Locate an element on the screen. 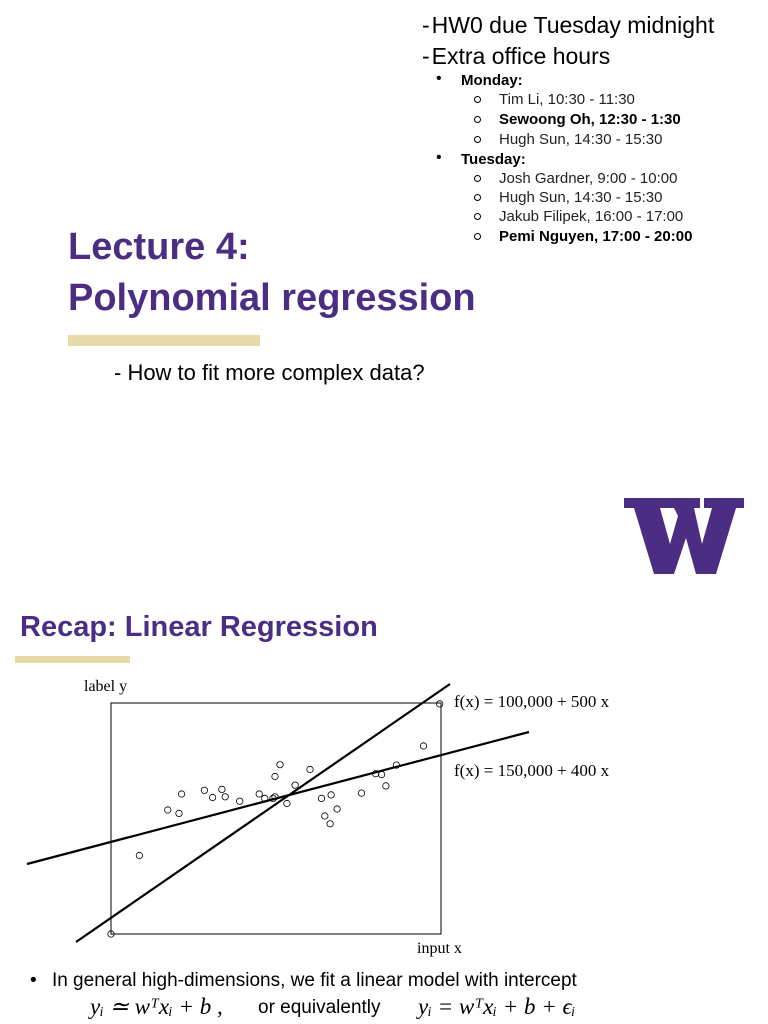 The width and height of the screenshot is (768, 1024). lecture-title-line1: Lecture 4: is located at coordinates (159, 247).